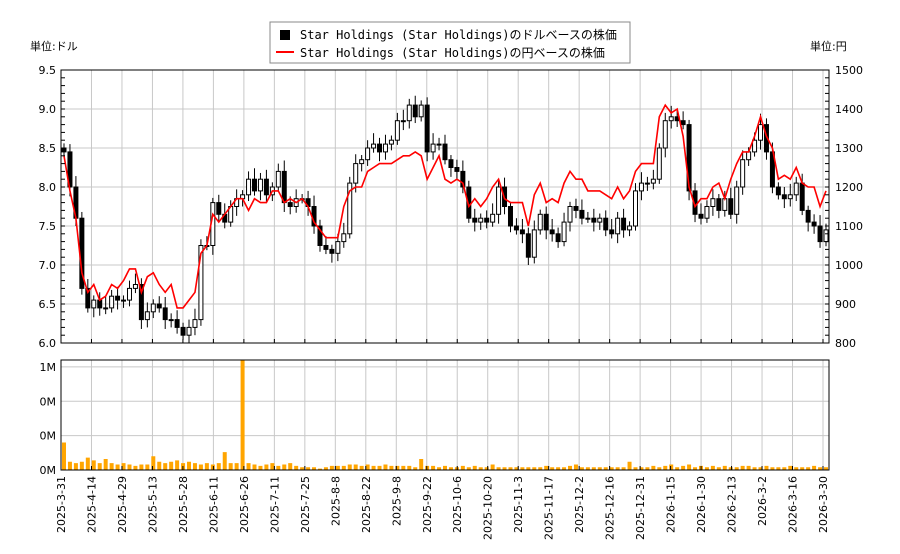 This screenshot has height=554, width=900. I want to click on left-unit-label: 単位:ドル, so click(54, 46).